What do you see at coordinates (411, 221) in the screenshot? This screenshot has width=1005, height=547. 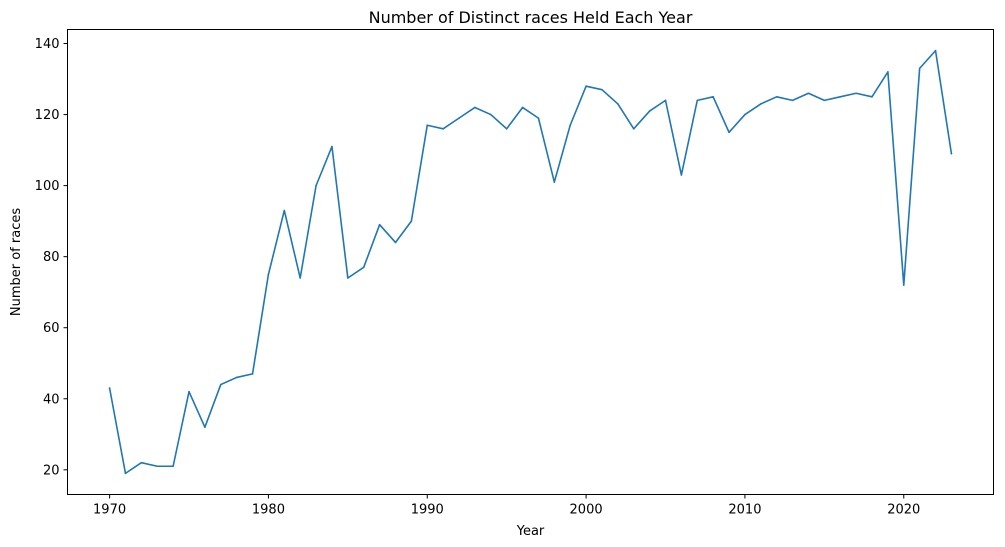 I see `data-point-1989` at bounding box center [411, 221].